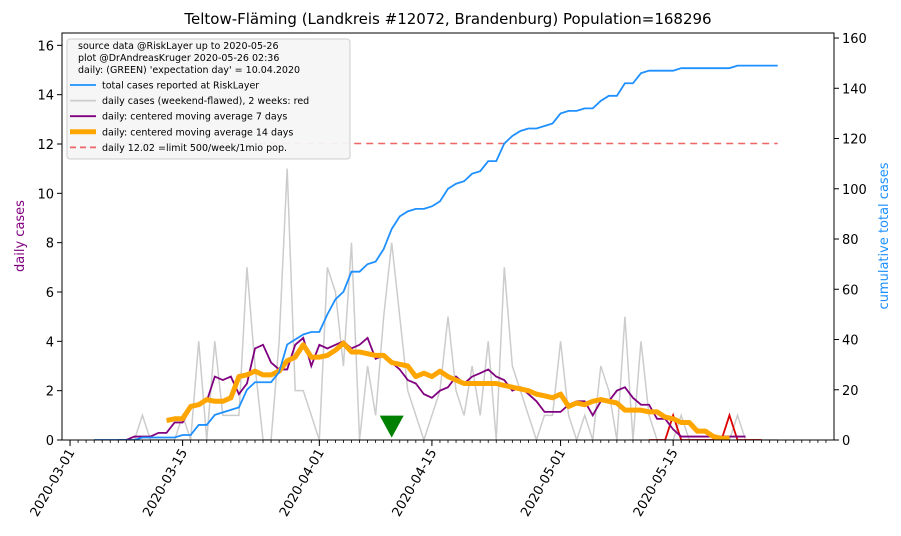 The image size is (901, 536). I want to click on legend-entry-label: total cases reported at RiskLayer, so click(180, 86).